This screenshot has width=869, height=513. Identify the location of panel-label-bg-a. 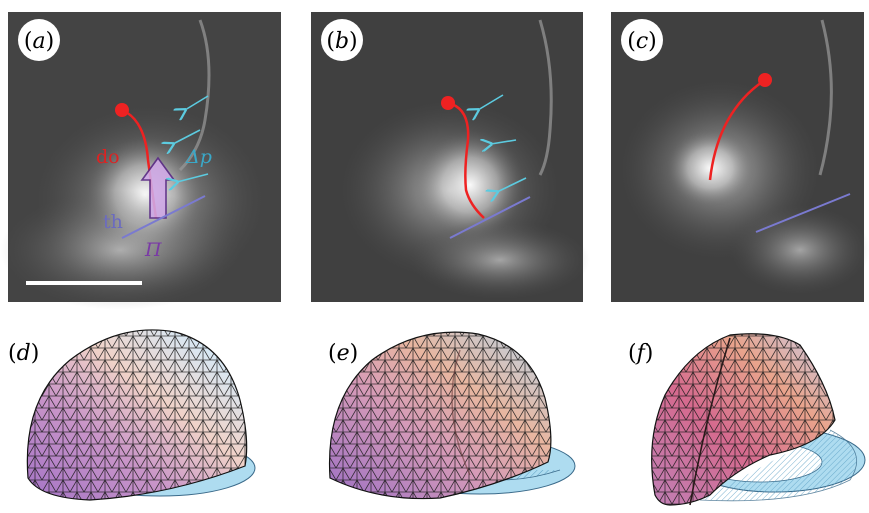
(39, 40).